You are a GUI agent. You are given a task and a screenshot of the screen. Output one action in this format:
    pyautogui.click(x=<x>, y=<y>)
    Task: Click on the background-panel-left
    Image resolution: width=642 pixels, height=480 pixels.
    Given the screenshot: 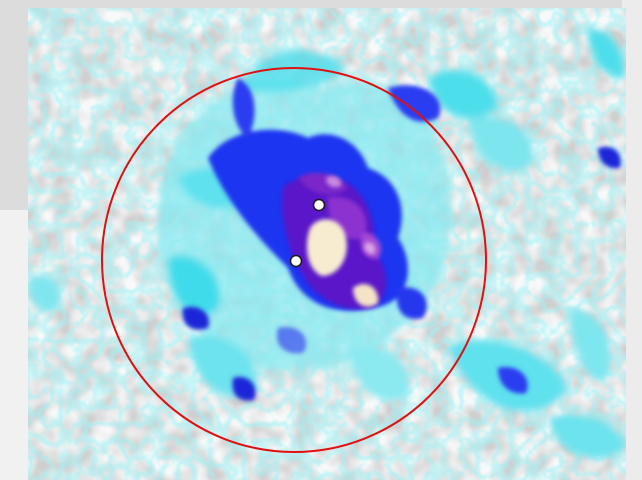 What is the action you would take?
    pyautogui.click(x=15, y=345)
    